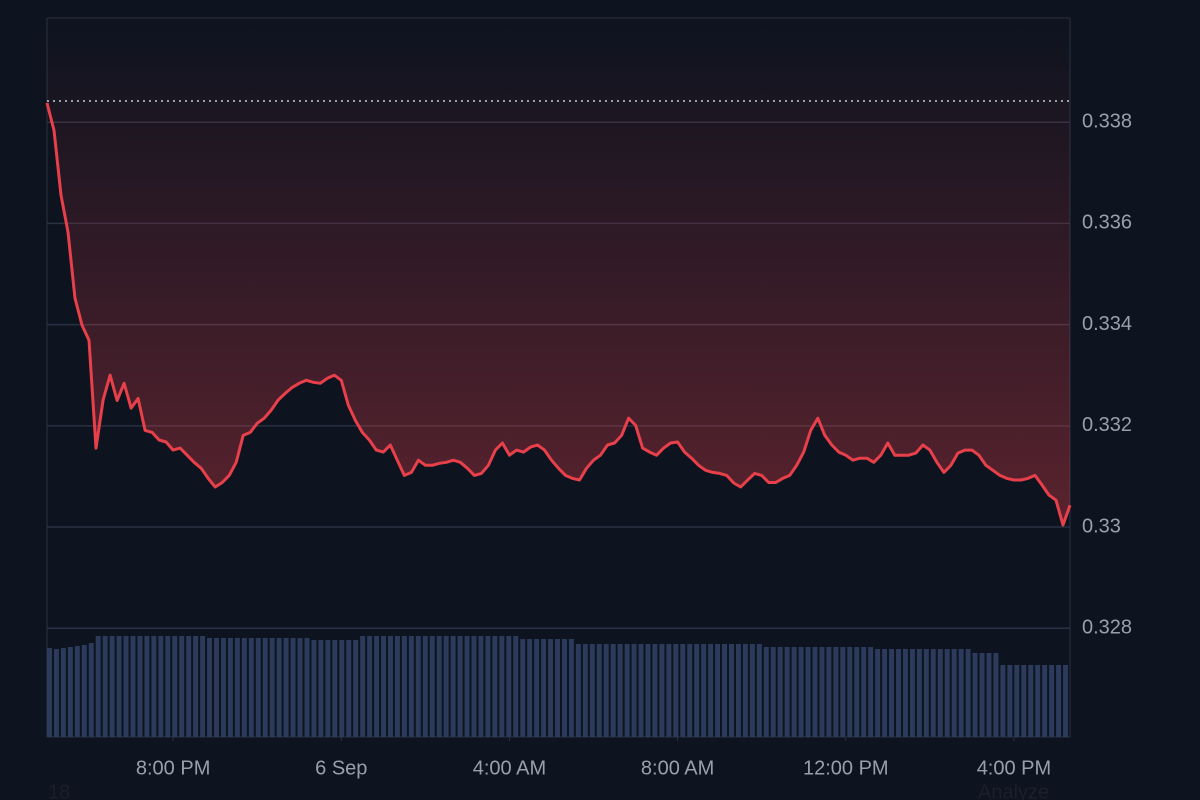  What do you see at coordinates (677, 768) in the screenshot?
I see `x-tick-label: 8:00 AM` at bounding box center [677, 768].